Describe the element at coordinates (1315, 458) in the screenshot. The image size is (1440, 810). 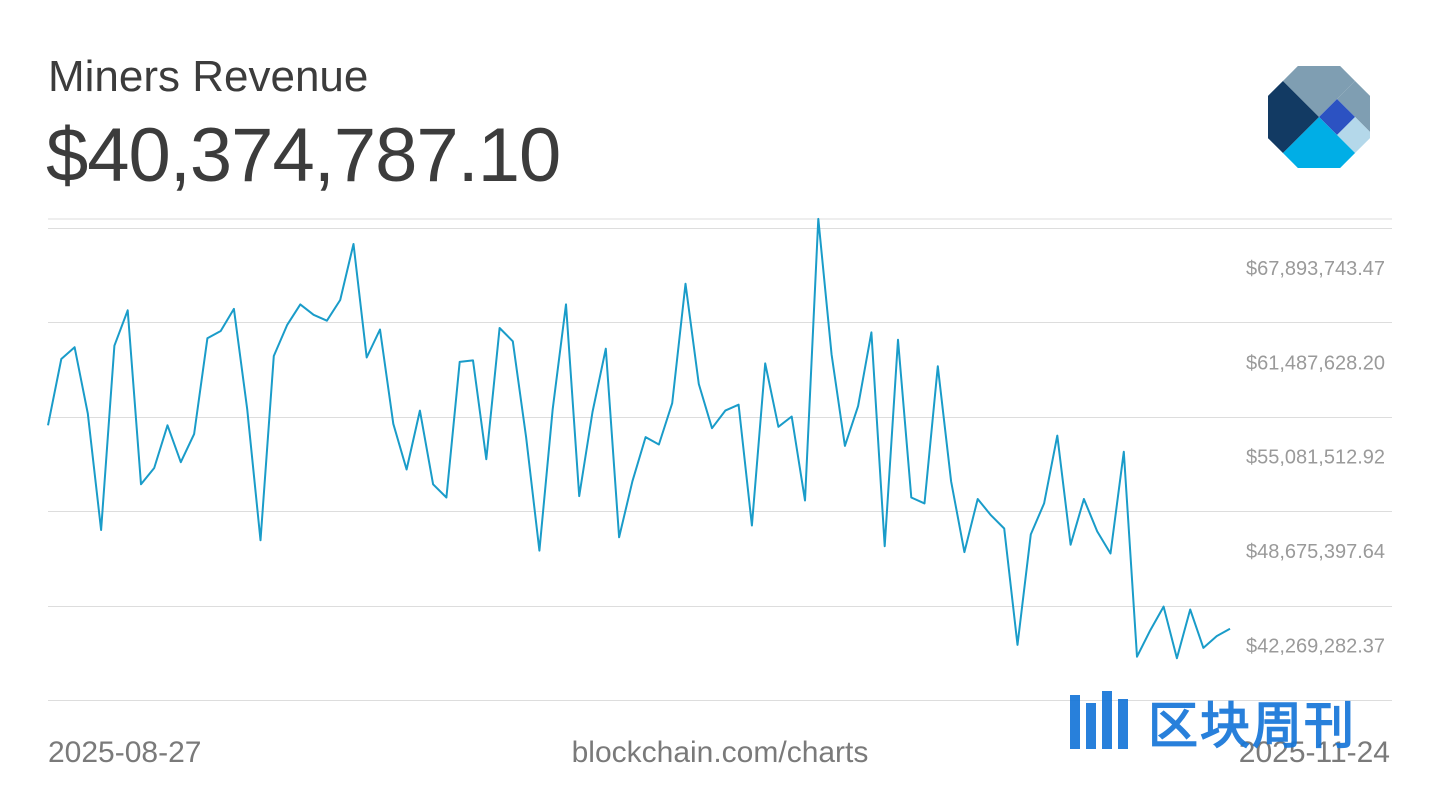
I see `y-tick-label: $55,081,512.92` at that location.